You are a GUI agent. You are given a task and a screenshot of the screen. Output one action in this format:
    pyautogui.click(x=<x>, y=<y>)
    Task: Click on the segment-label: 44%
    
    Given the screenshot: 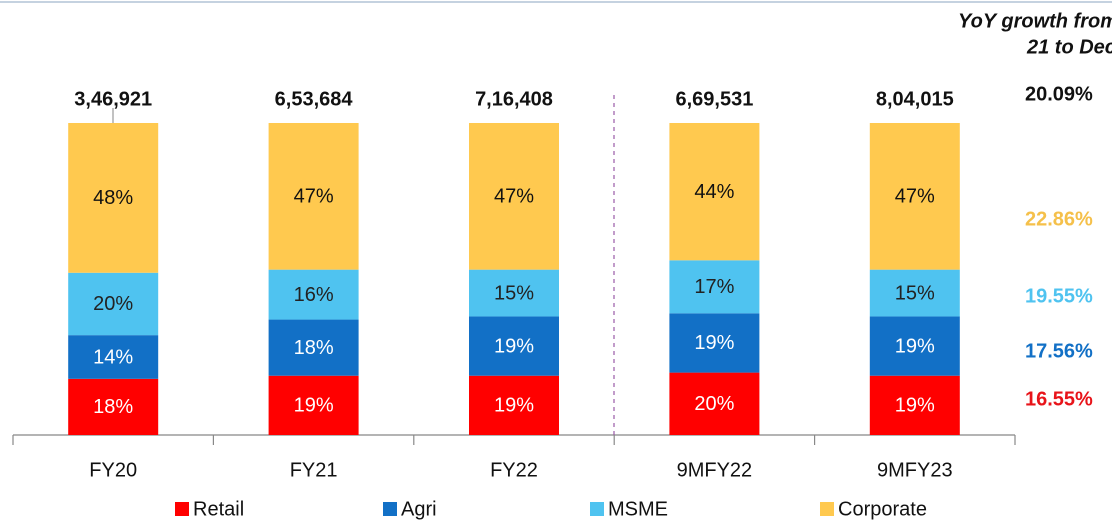 What is the action you would take?
    pyautogui.click(x=714, y=192)
    